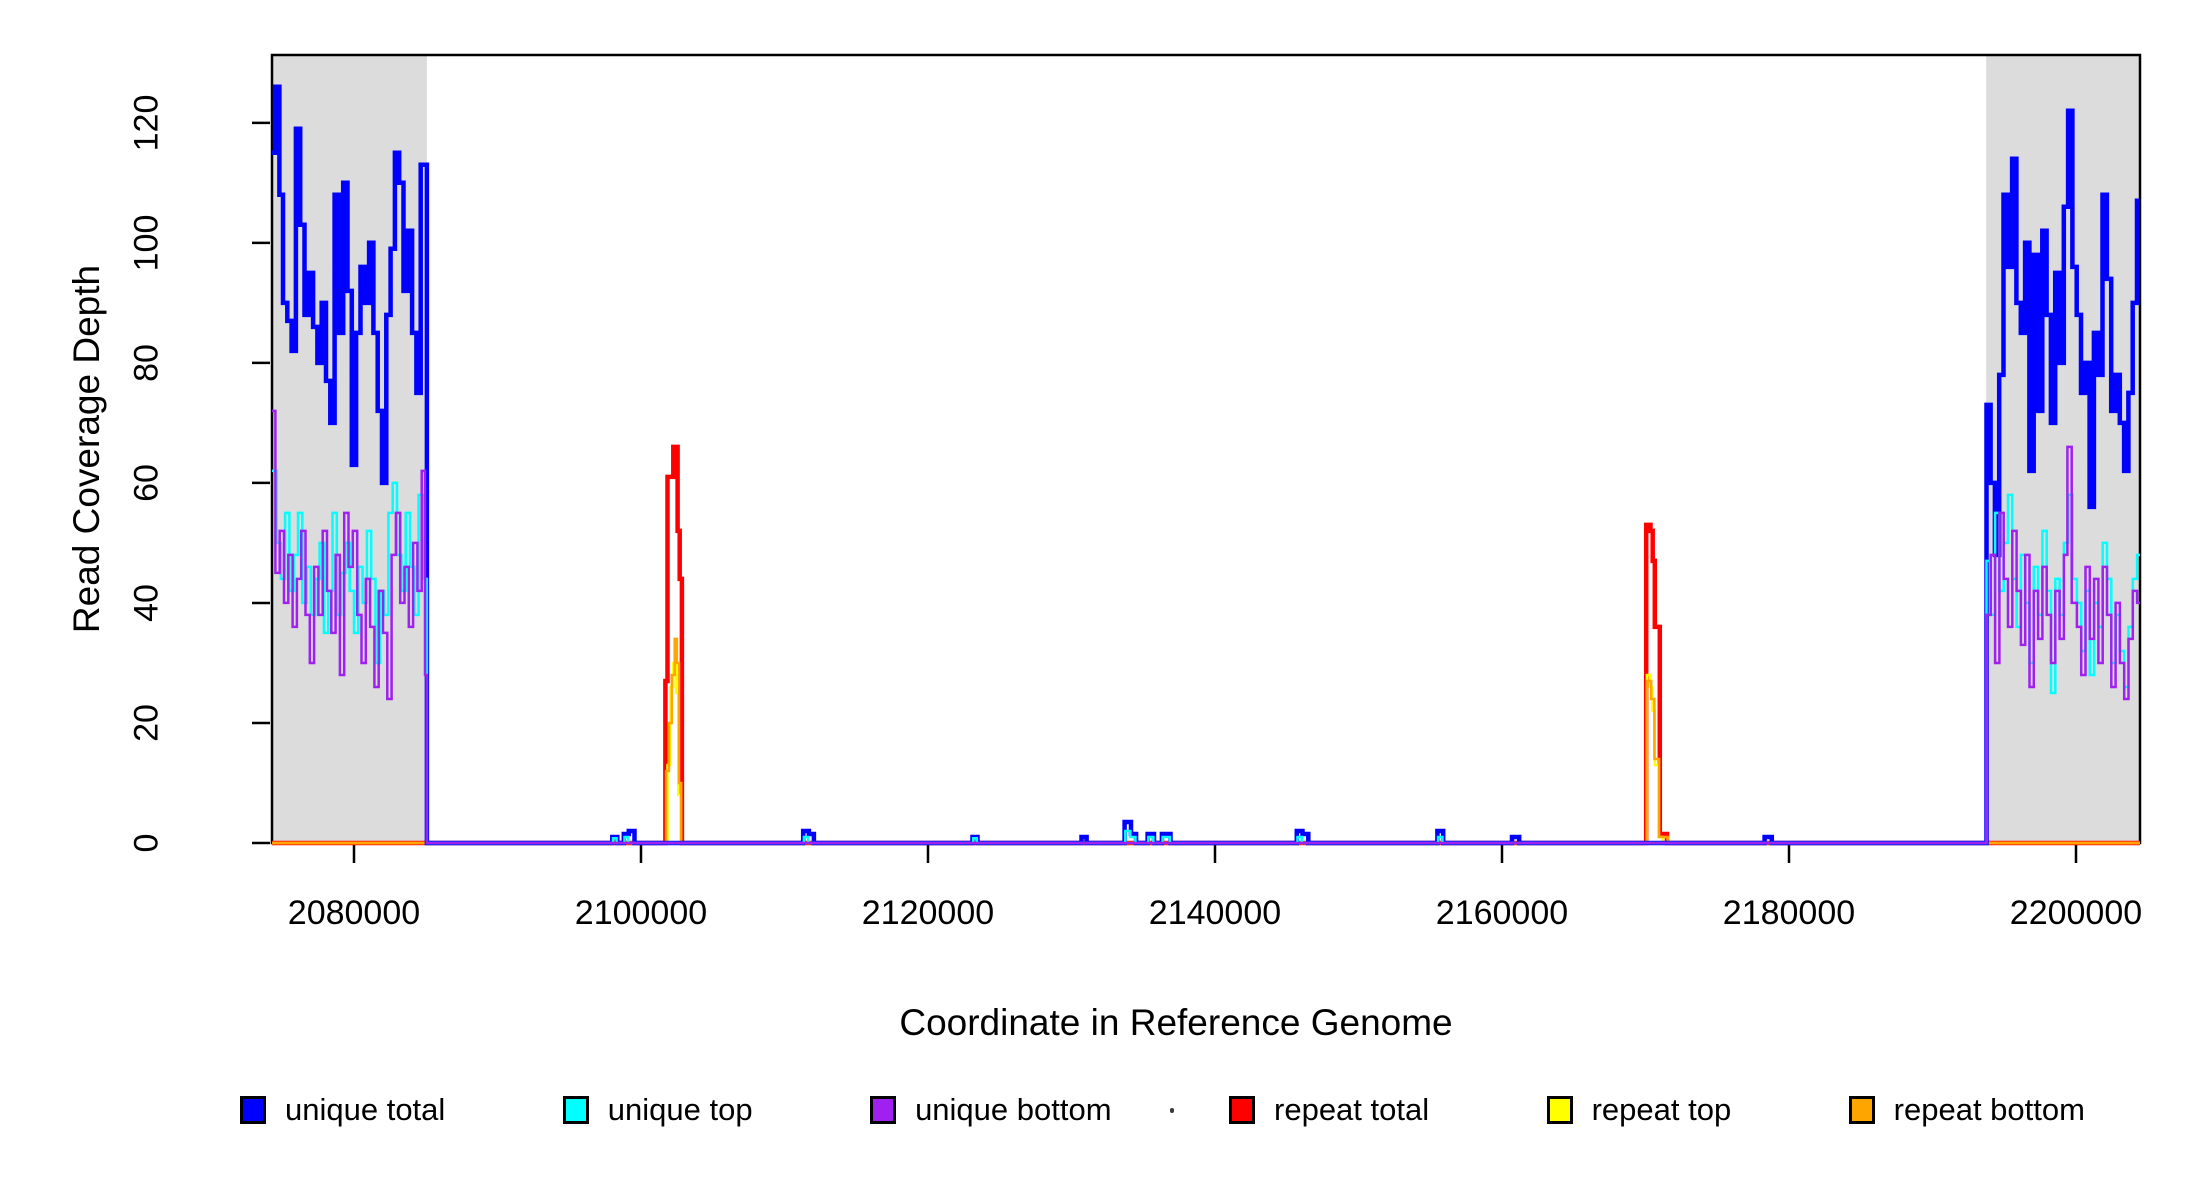 The image size is (2200, 1200). Describe the element at coordinates (1789, 913) in the screenshot. I see `x-tick-label-2180000: 2180000` at that location.